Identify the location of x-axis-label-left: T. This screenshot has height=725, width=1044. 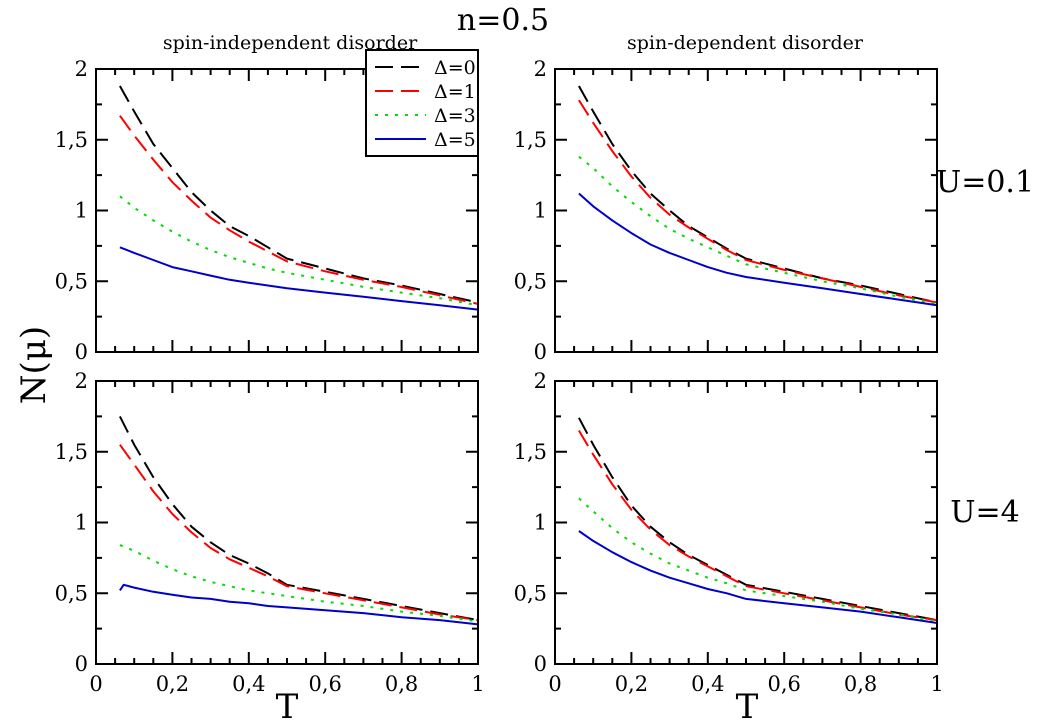
(287, 706).